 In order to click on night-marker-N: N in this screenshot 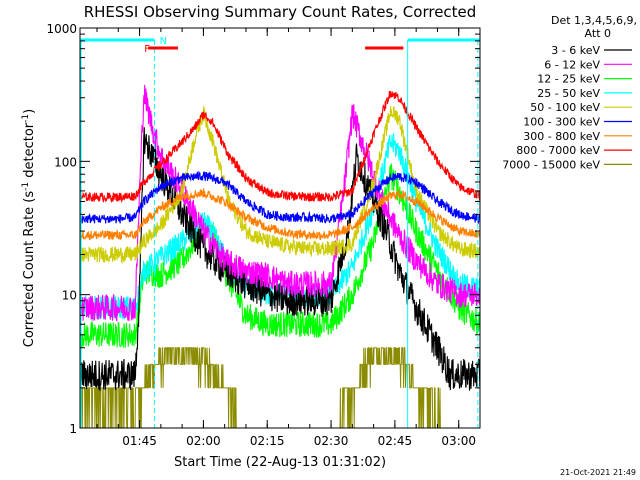, I will do `click(163, 41)`.